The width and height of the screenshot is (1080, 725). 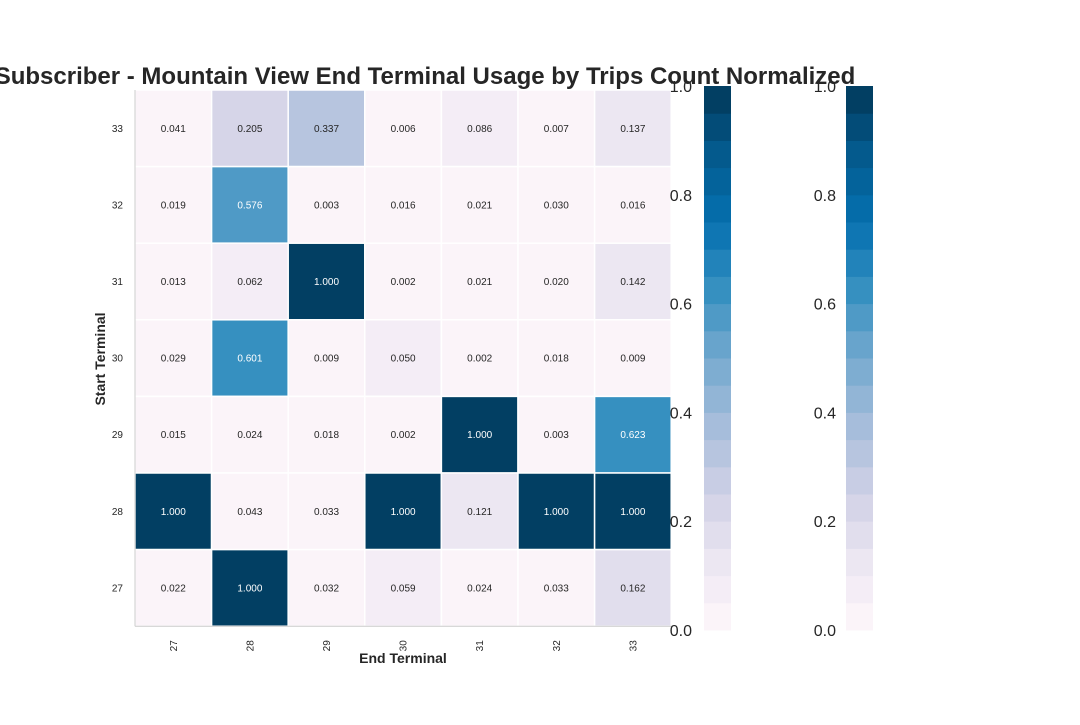 I want to click on colorbar-tick-label: 1.0, so click(x=681, y=87).